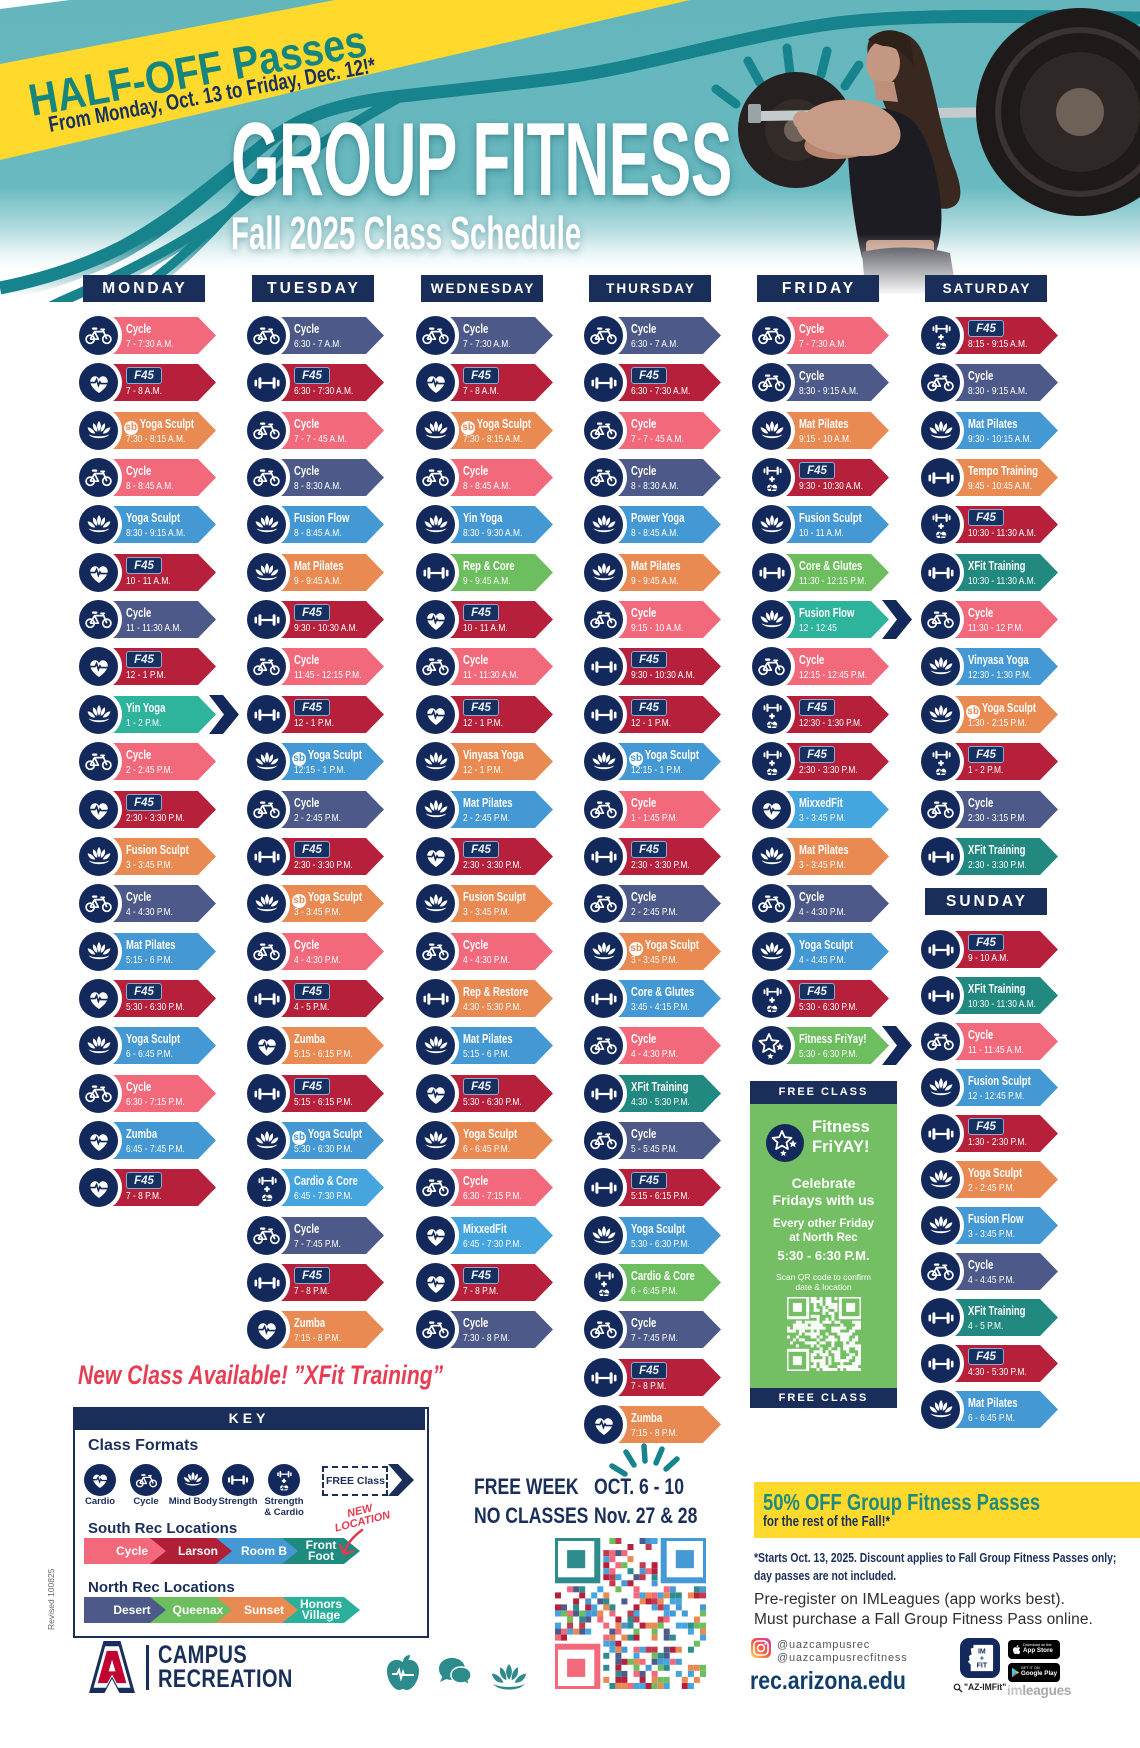 The height and width of the screenshot is (1748, 1140). What do you see at coordinates (982, 1665) in the screenshot?
I see `svg-text: FIT` at bounding box center [982, 1665].